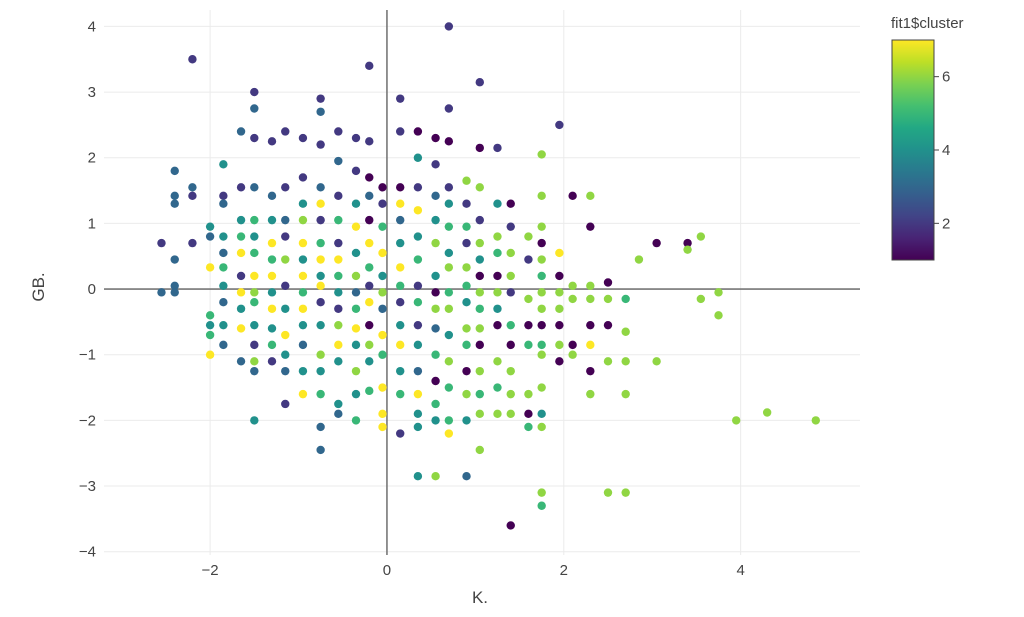 The width and height of the screenshot is (1024, 617). I want to click on colorbar-tick-label: 2, so click(946, 223).